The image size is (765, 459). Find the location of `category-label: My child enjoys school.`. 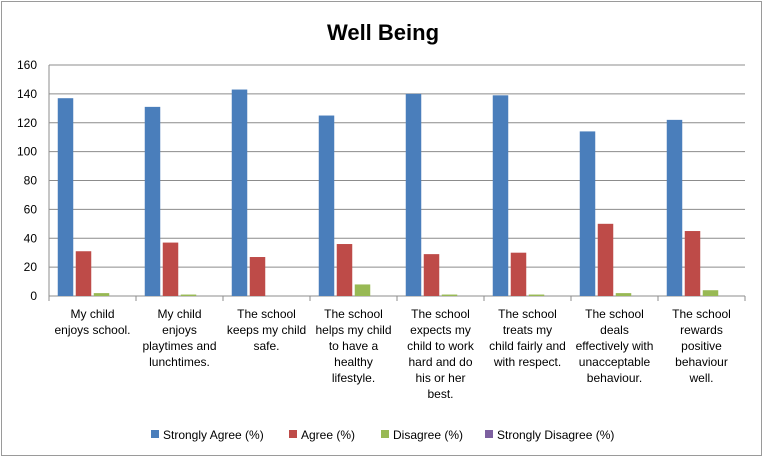

category-label: My child enjoys school. is located at coordinates (92, 322).